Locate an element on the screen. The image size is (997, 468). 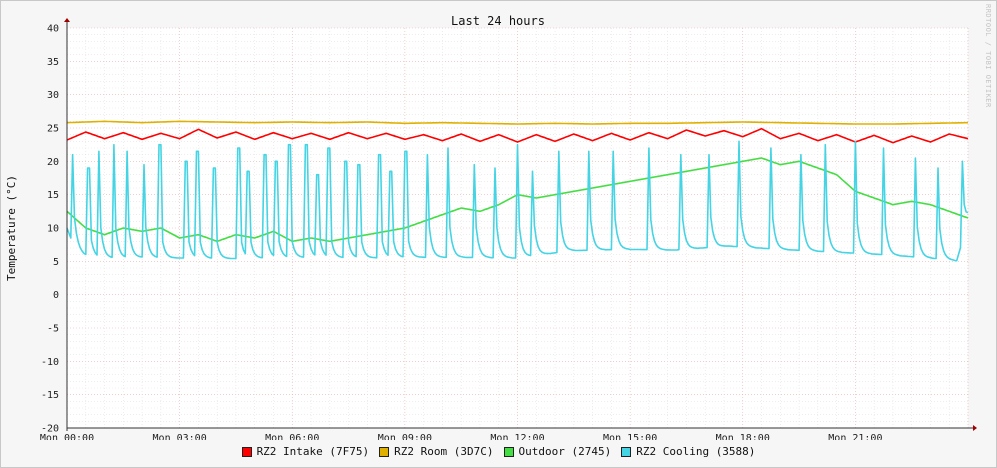
x-axis-arrow is located at coordinates (975, 428).